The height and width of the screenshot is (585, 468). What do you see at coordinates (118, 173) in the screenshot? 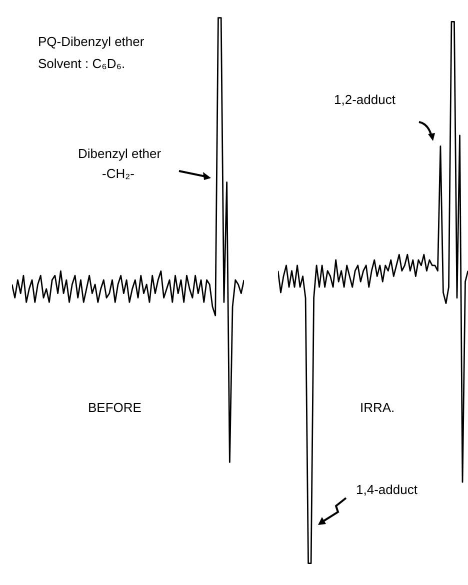
I see `annotation: -CH₂-` at bounding box center [118, 173].